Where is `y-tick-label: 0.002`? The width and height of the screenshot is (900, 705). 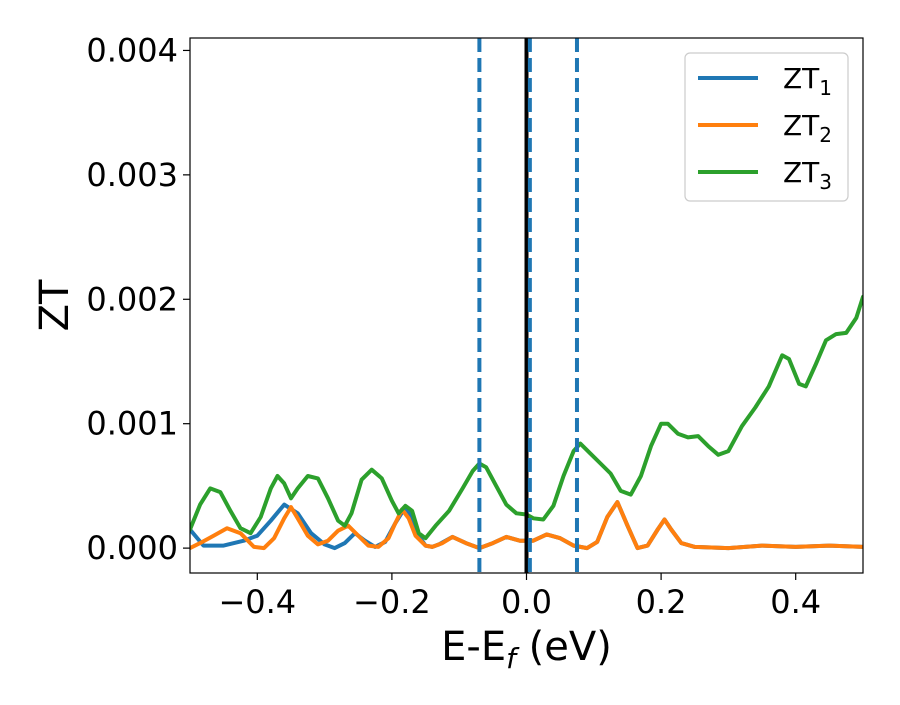
y-tick-label: 0.002 is located at coordinates (132, 299).